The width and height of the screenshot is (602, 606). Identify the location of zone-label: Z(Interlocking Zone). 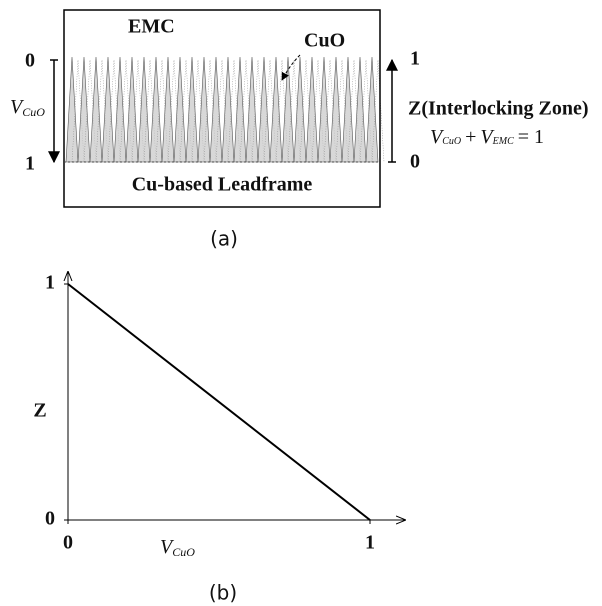
(498, 109).